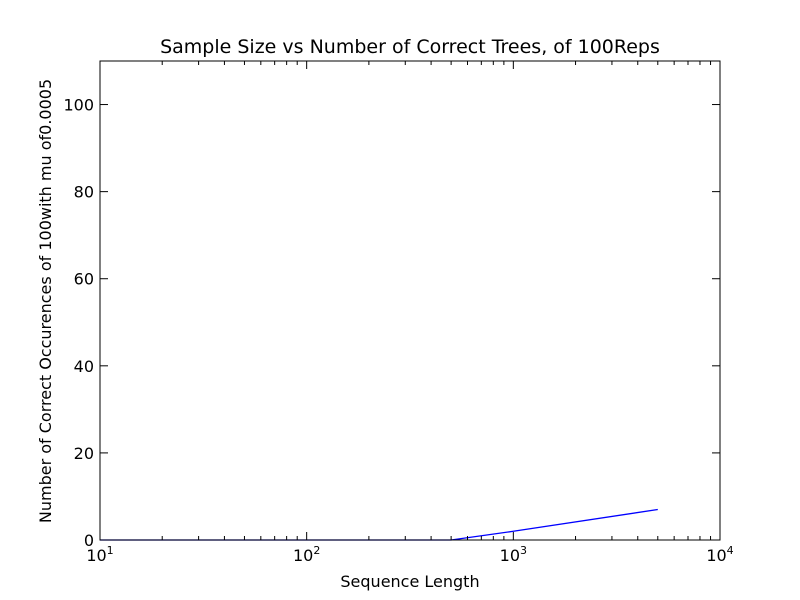  What do you see at coordinates (89, 540) in the screenshot?
I see `y-tick-label: 0` at bounding box center [89, 540].